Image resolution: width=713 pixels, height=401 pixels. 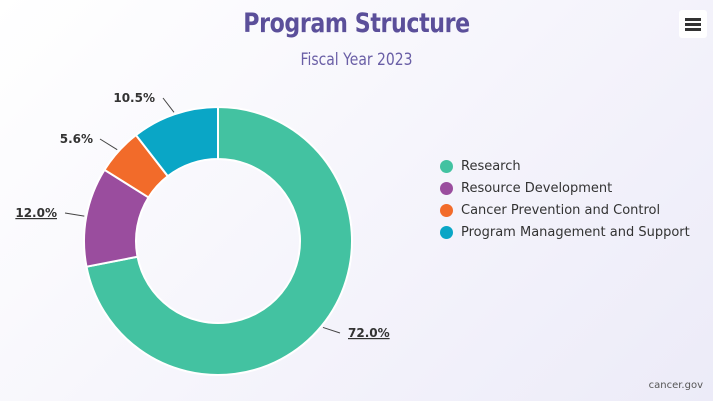 What do you see at coordinates (693, 19) in the screenshot?
I see `hamburger-menu-icon` at bounding box center [693, 19].